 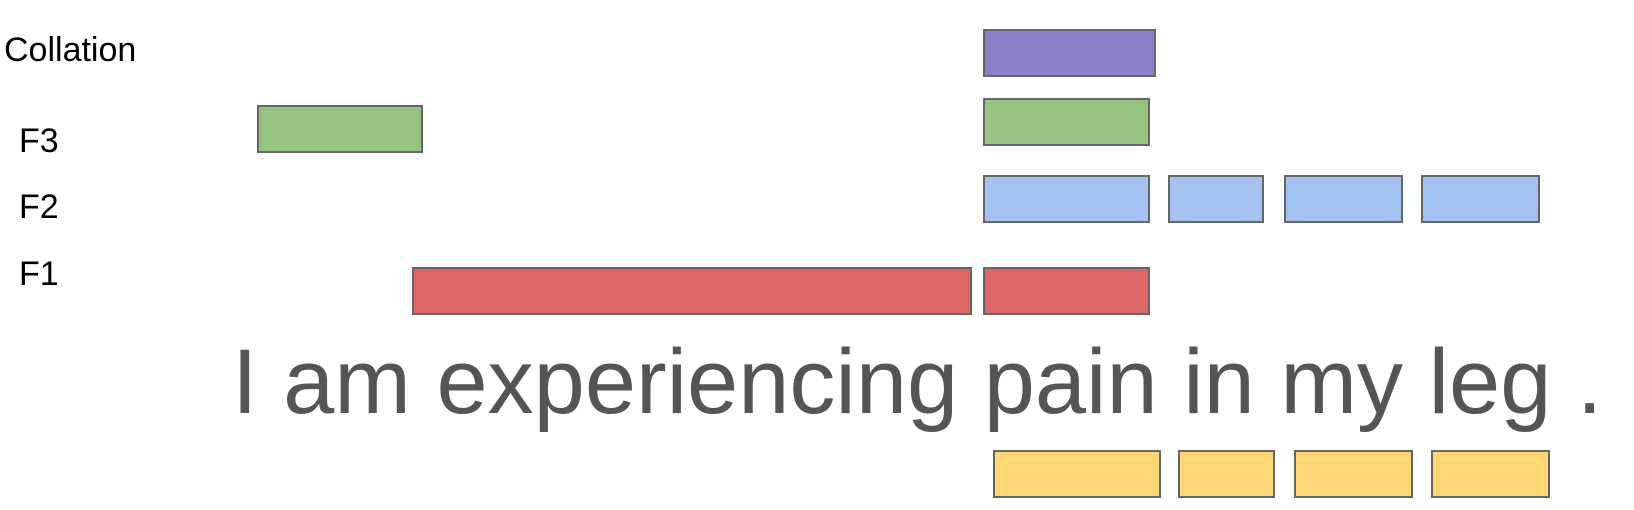 What do you see at coordinates (340, 129) in the screenshot?
I see `f3-span-i-am` at bounding box center [340, 129].